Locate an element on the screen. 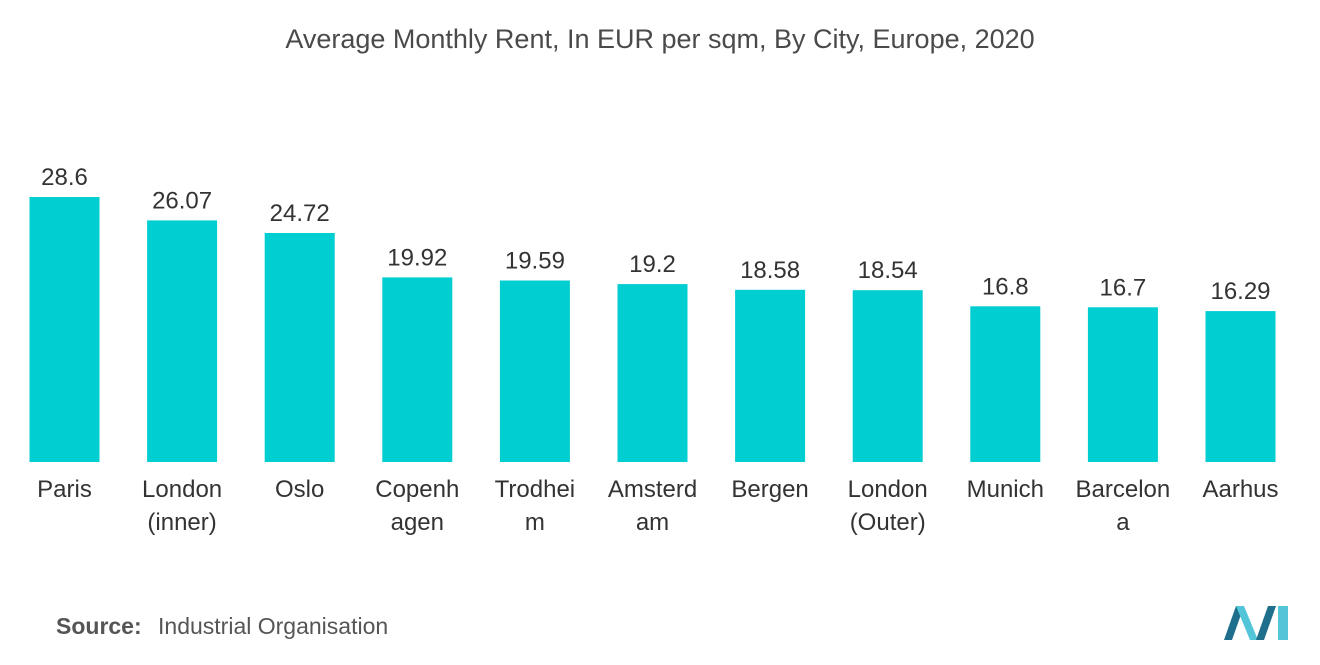 Image resolution: width=1320 pixels, height=665 pixels. data-label: 26.07 is located at coordinates (182, 200).